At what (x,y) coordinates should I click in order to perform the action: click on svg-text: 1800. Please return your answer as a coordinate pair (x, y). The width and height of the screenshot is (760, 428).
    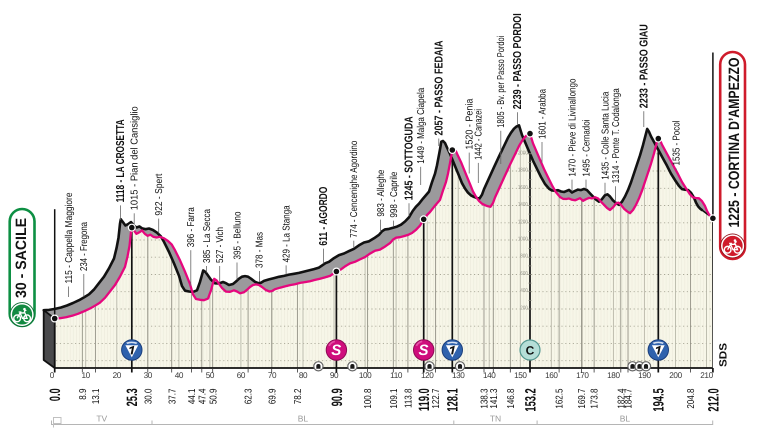
    Looking at the image, I should click on (523, 171).